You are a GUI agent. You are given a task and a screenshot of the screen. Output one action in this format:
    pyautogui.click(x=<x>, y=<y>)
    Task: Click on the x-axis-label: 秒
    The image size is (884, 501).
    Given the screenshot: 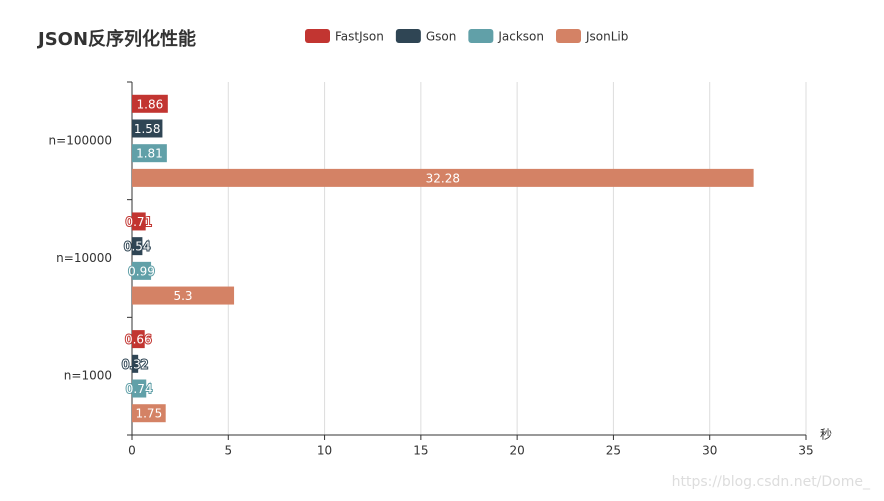 What is the action you would take?
    pyautogui.click(x=826, y=435)
    